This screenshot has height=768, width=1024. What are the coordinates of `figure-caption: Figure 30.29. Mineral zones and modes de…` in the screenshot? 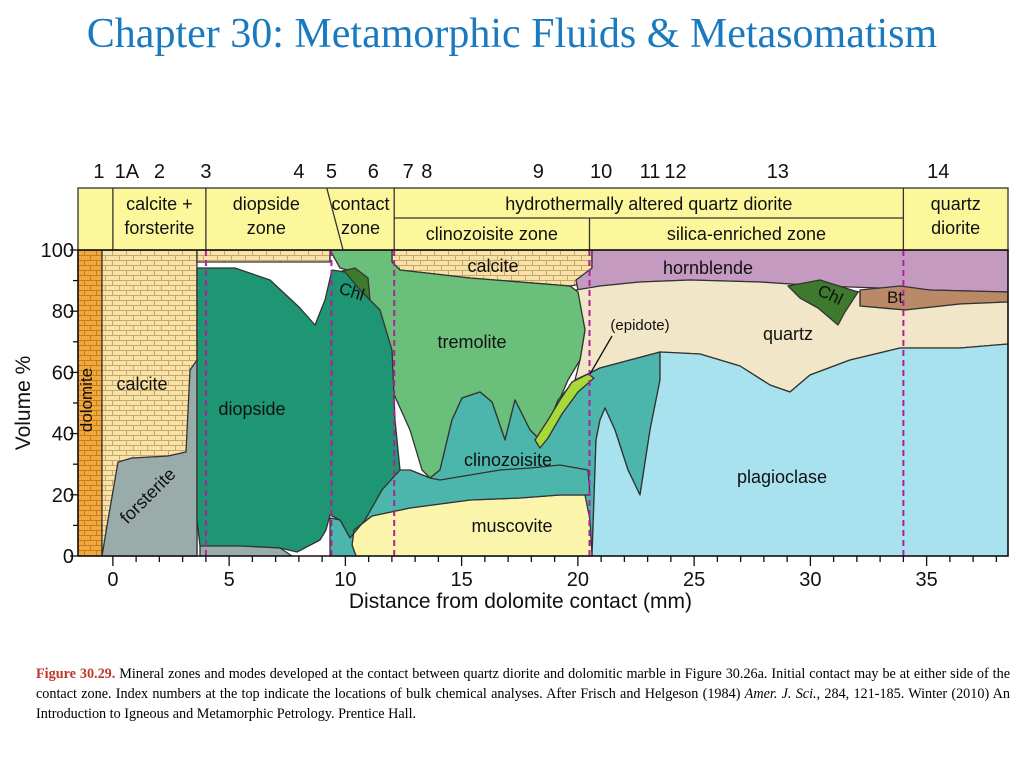 It's located at (523, 694).